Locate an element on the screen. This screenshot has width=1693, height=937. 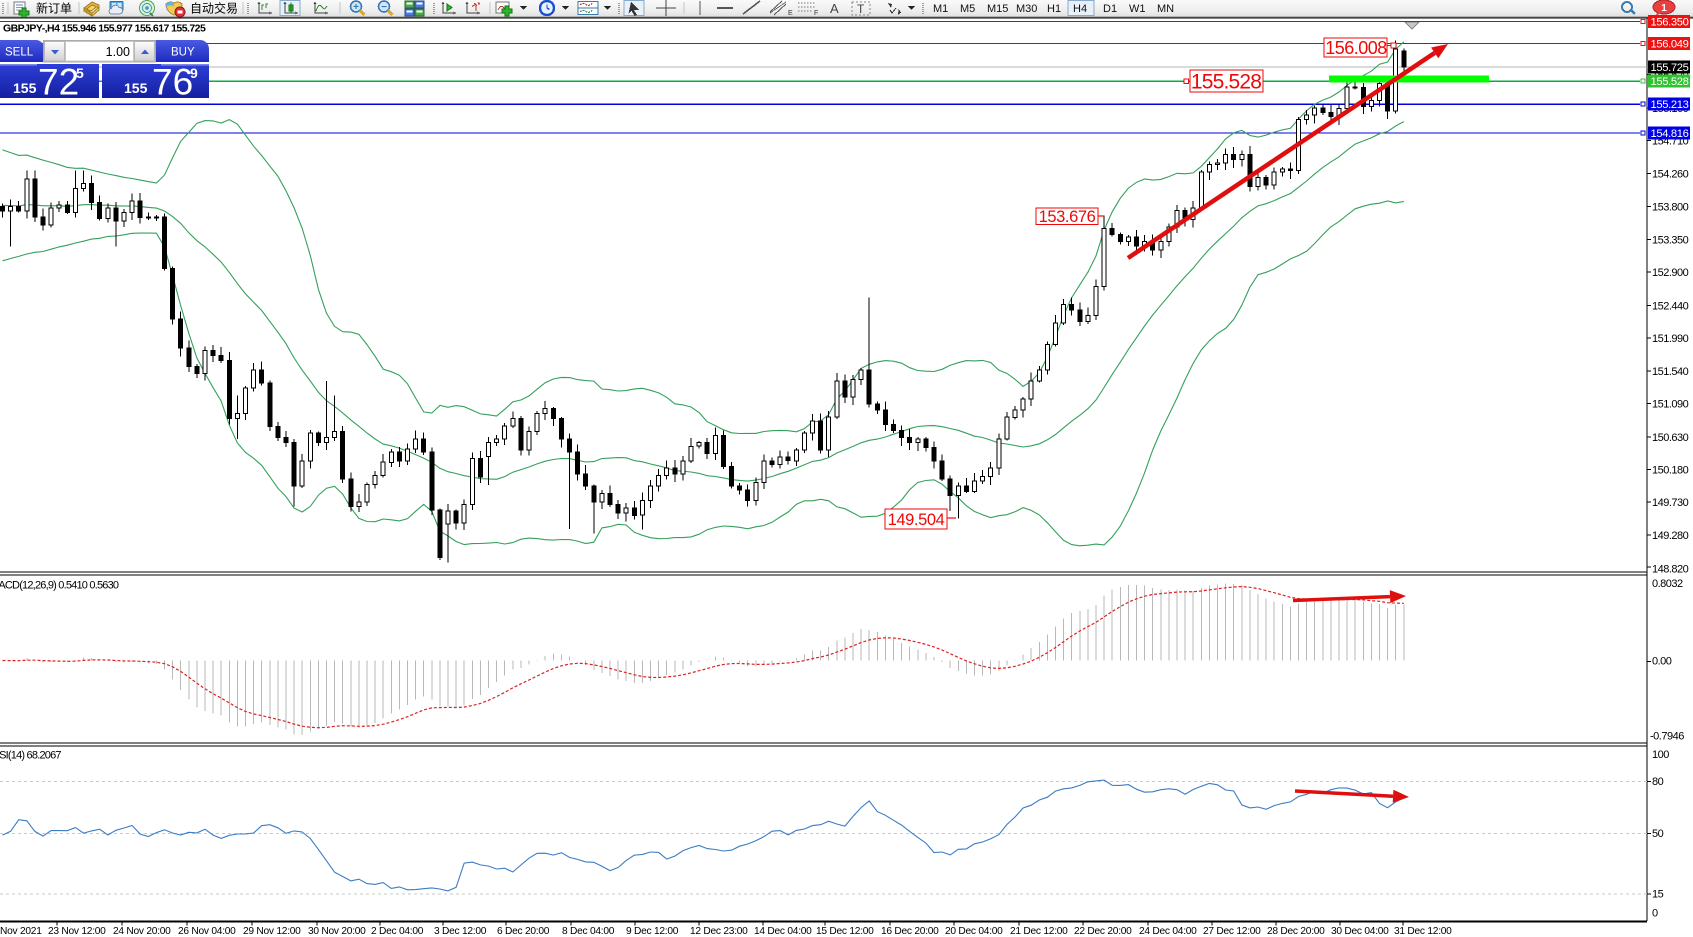
svg-text: 151.540 is located at coordinates (1670, 372).